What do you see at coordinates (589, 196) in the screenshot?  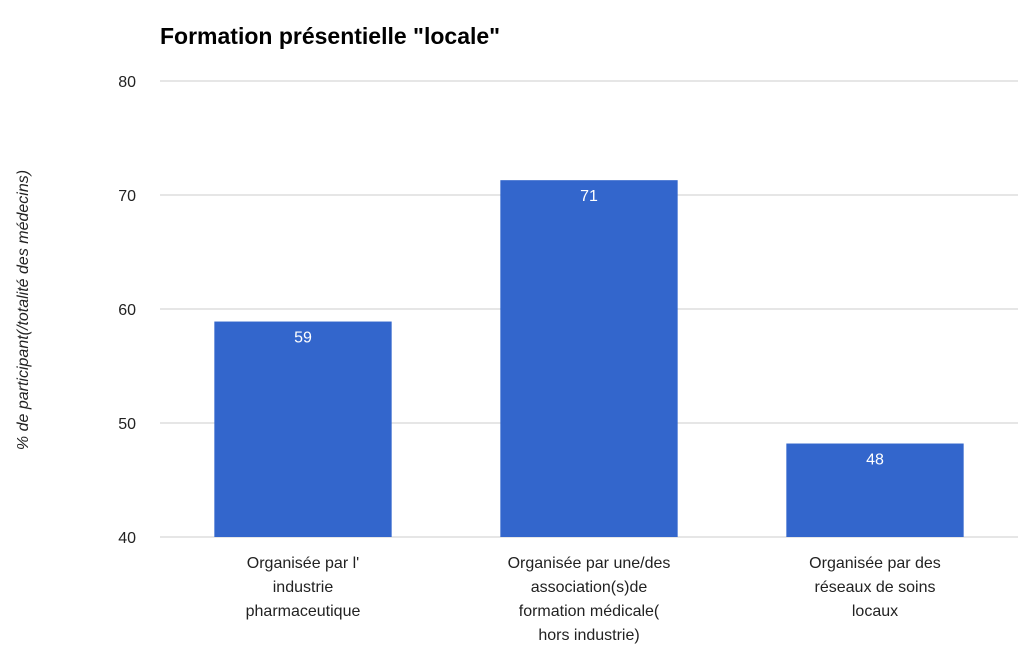 I see `value-label: 71` at bounding box center [589, 196].